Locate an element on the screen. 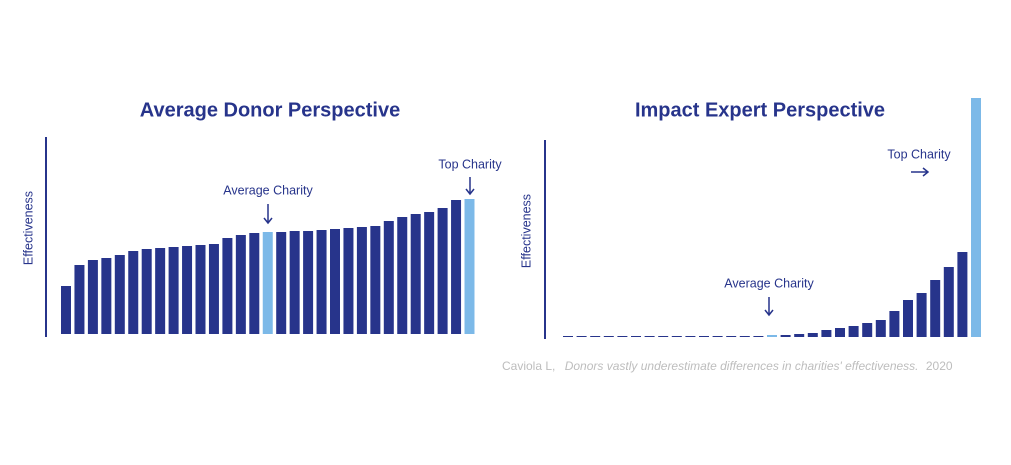 This screenshot has height=465, width=1011. chart-title: Average Donor Perspective is located at coordinates (270, 110).